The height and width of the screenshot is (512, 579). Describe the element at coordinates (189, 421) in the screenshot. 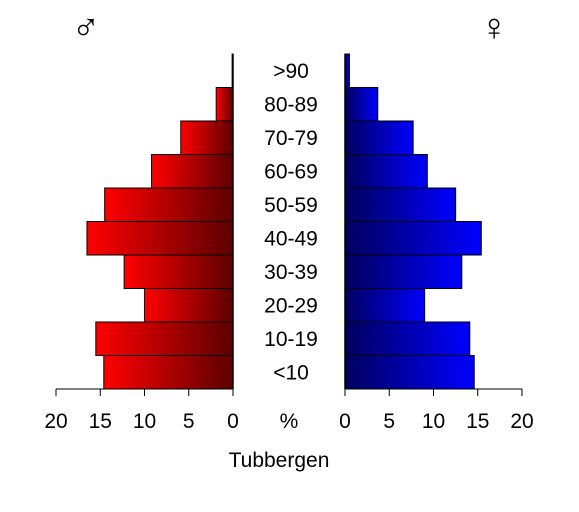

I see `male-tick-label: 5` at that location.